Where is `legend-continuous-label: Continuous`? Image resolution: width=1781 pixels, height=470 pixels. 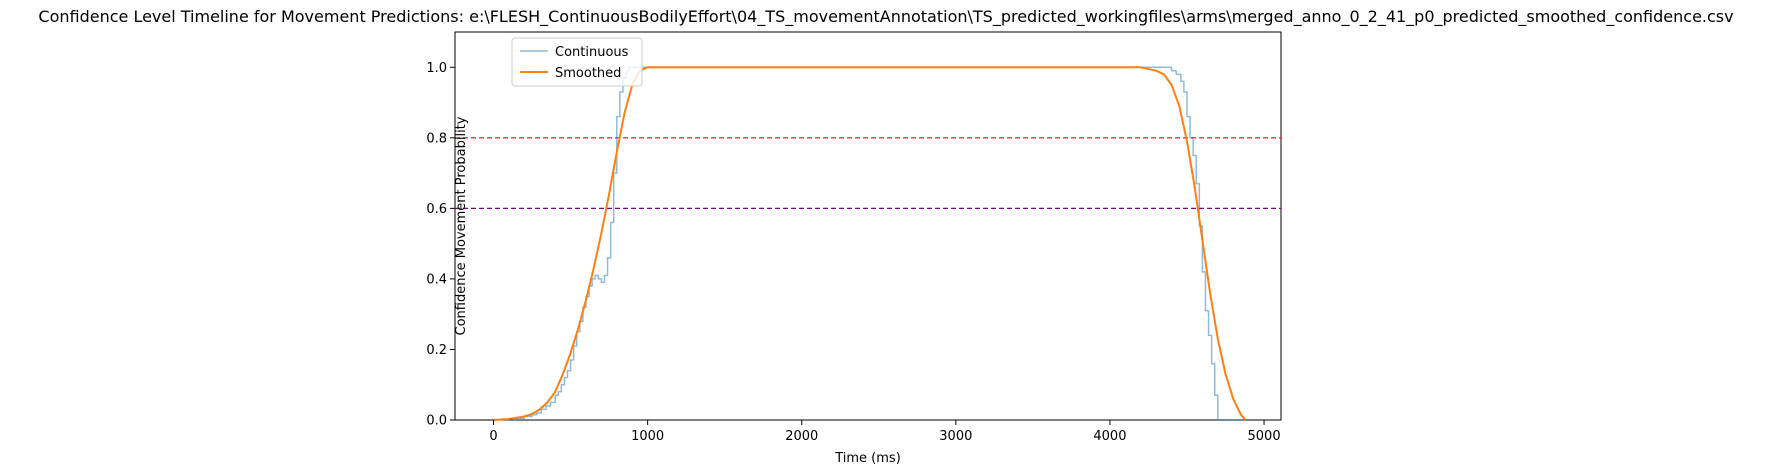
legend-continuous-label: Continuous is located at coordinates (592, 52).